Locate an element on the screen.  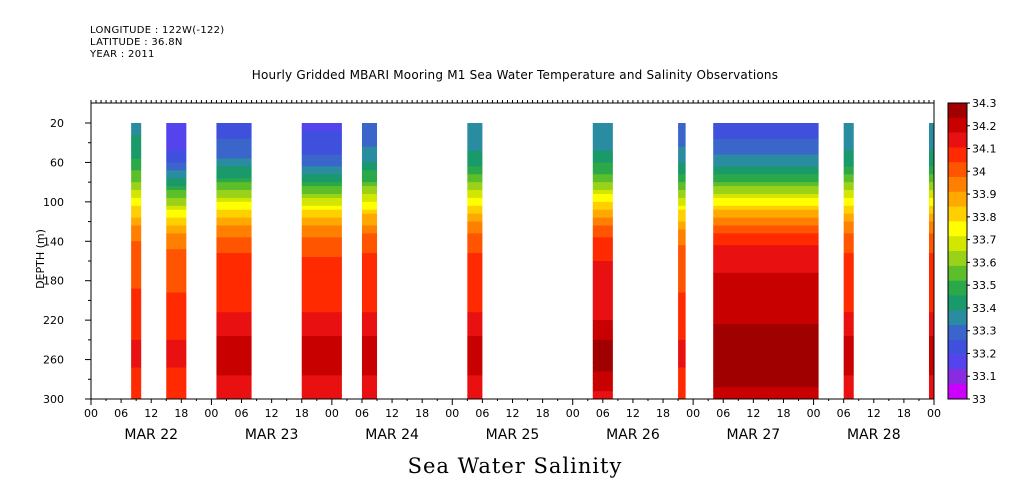
y-tick-label: 260 is located at coordinates (53, 360).